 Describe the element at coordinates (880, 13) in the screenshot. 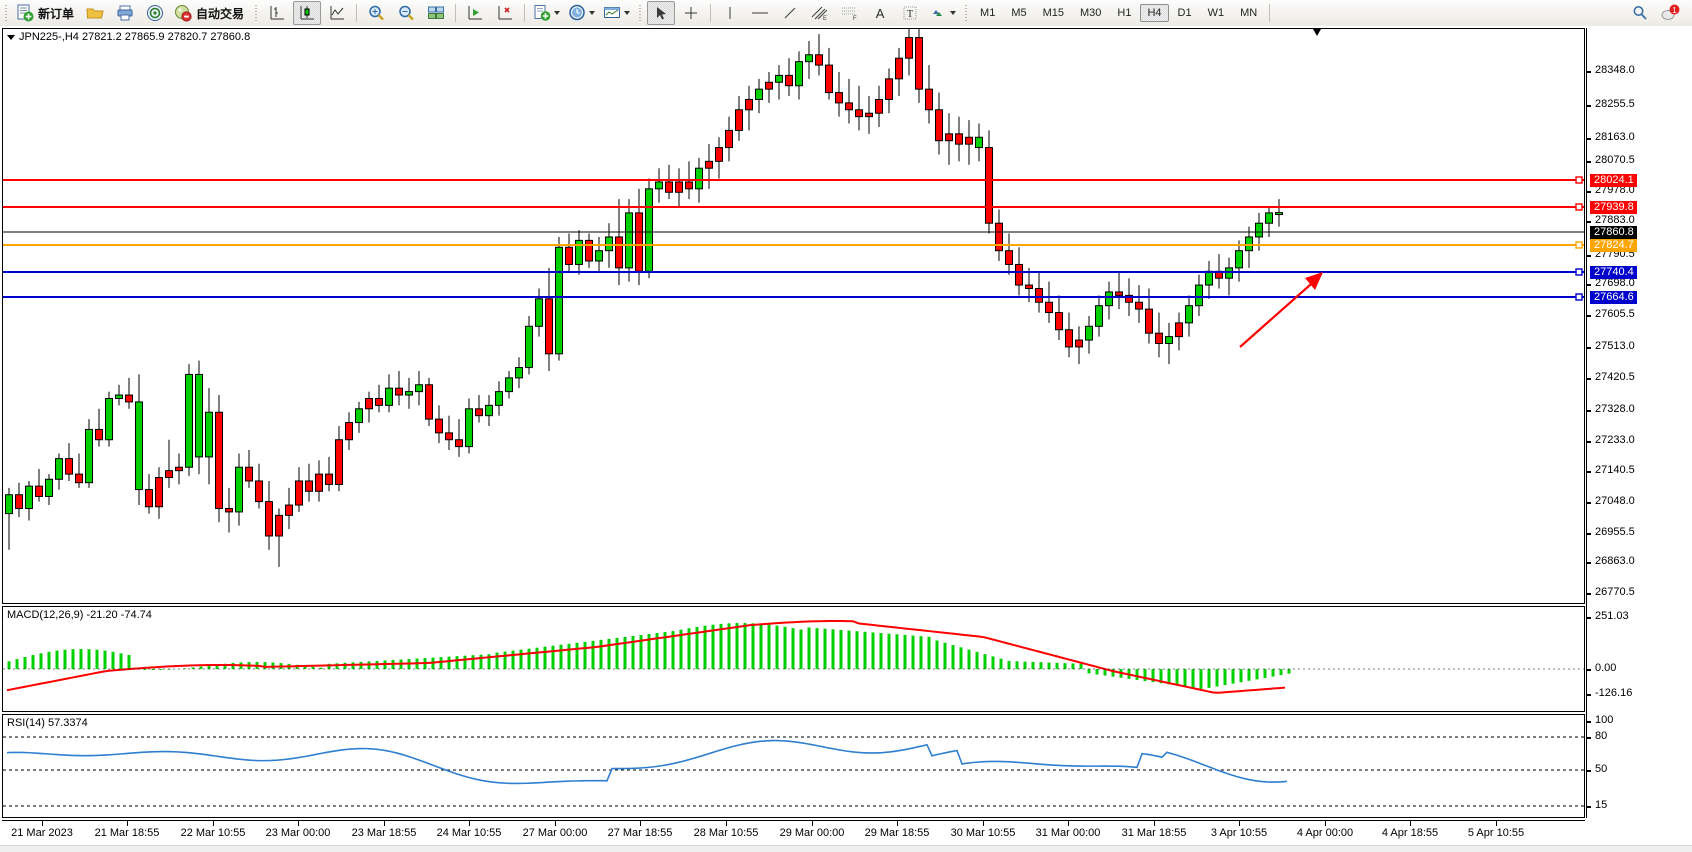

I see `text-button: A` at that location.